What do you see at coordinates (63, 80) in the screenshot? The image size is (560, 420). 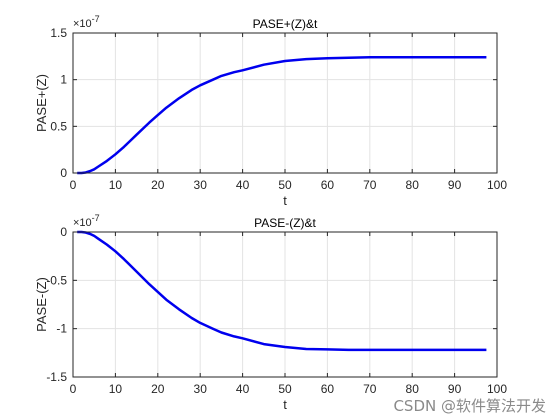 I see `y-tick-label: 1` at bounding box center [63, 80].